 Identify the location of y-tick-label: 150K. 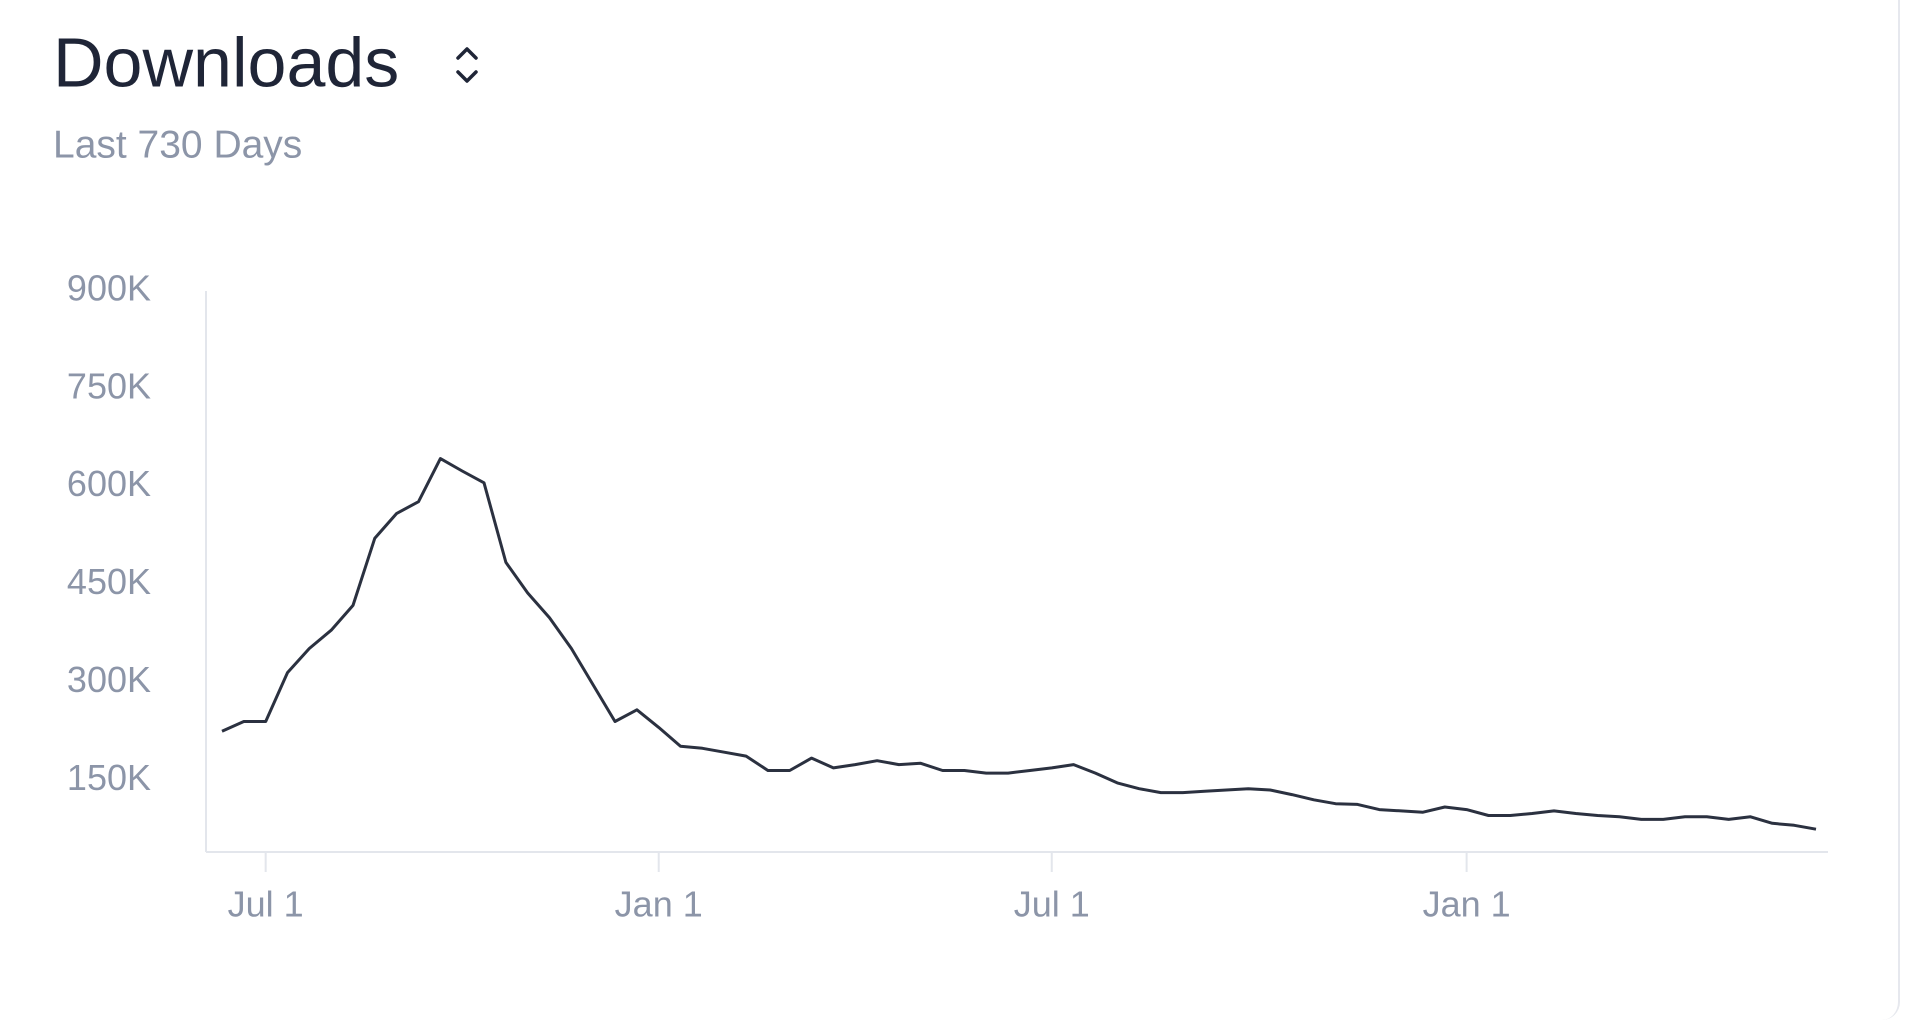
(109, 777).